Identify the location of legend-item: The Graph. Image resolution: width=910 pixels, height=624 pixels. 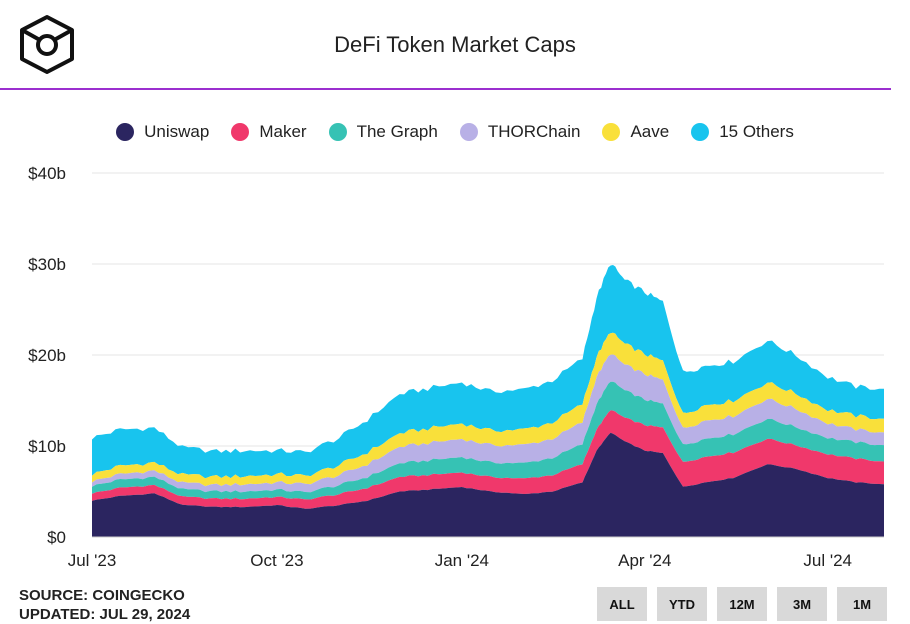
(383, 132).